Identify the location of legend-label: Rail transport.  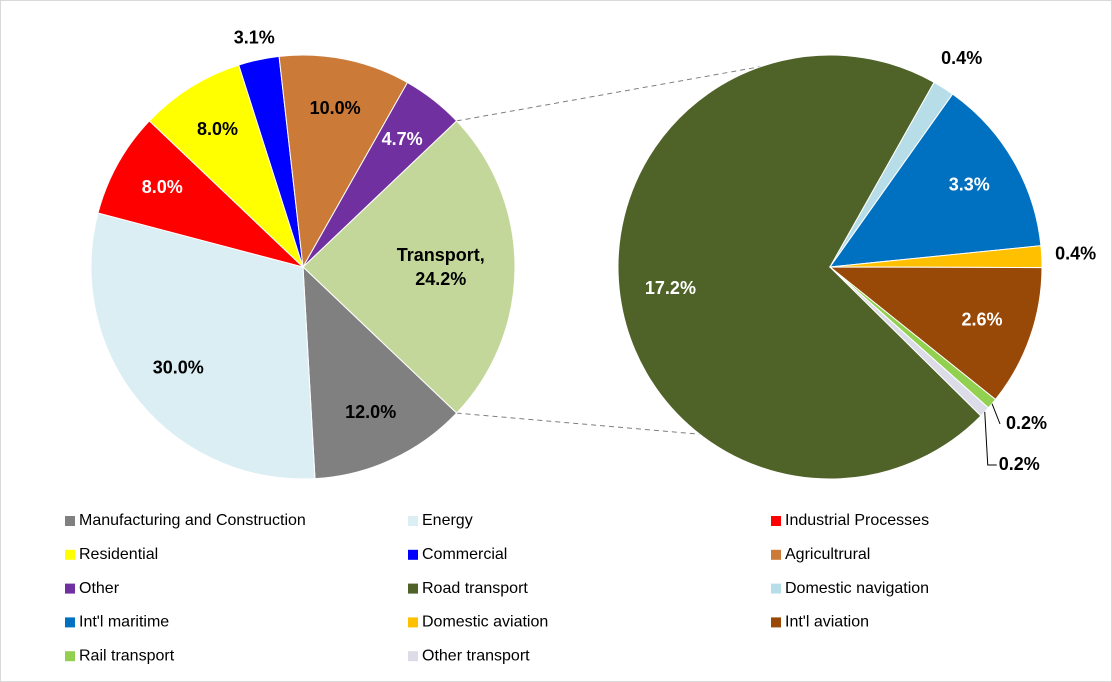
(127, 655).